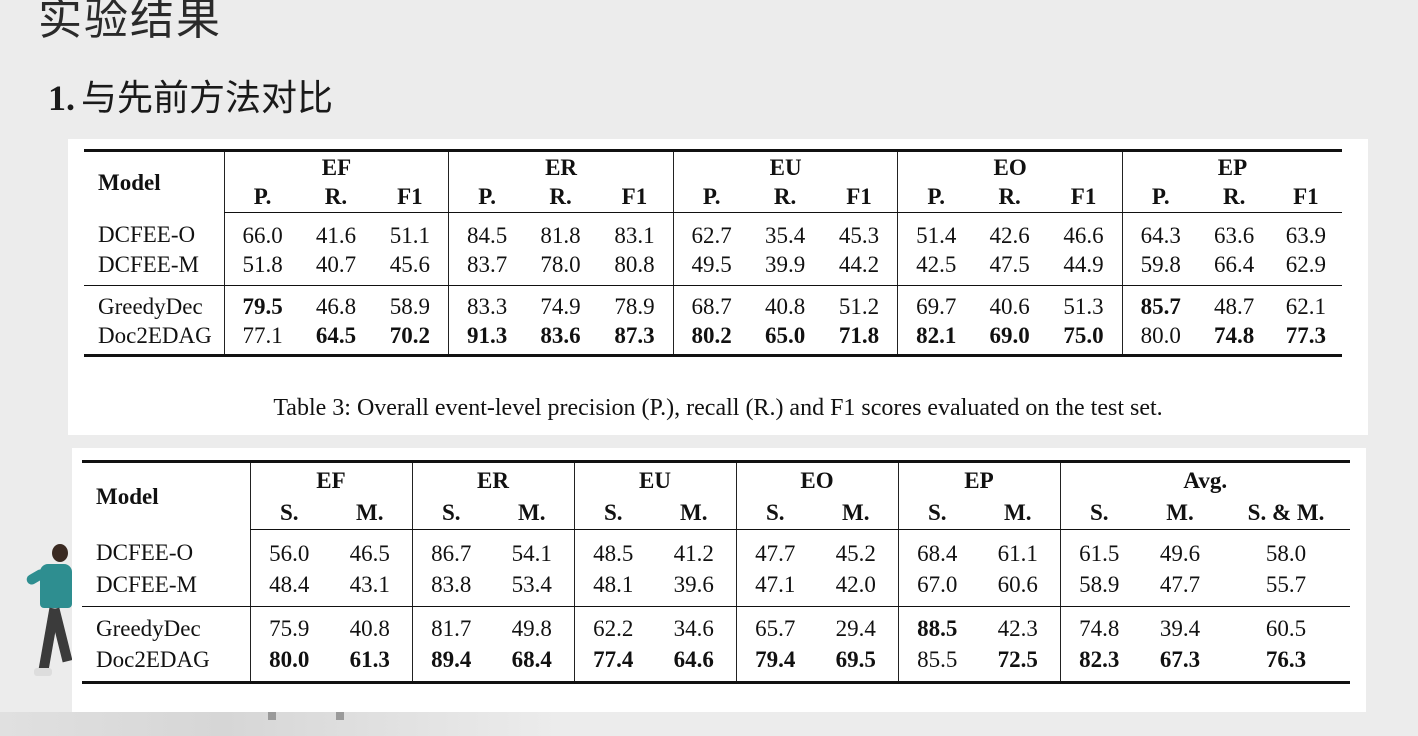 The image size is (1418, 736). I want to click on cell: 60.6, so click(1018, 588).